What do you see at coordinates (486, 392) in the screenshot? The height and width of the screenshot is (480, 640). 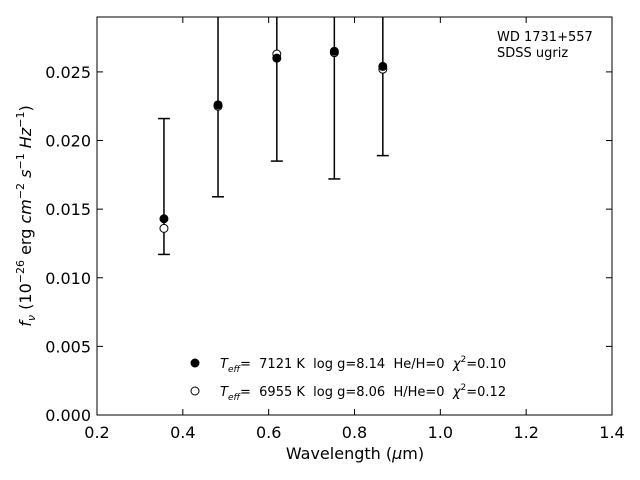 I see `legend-chi-value: =0.12` at bounding box center [486, 392].